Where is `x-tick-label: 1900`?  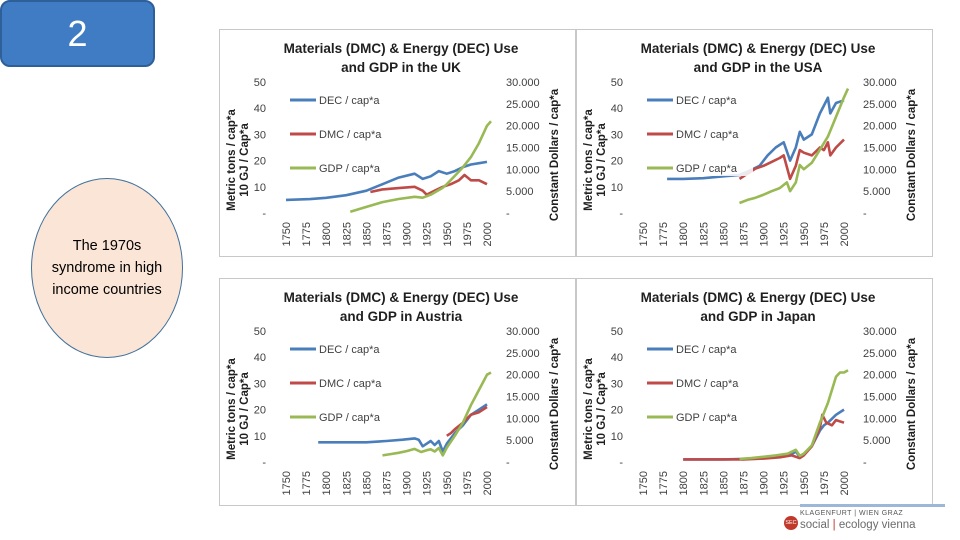 x-tick-label: 1900 is located at coordinates (408, 483).